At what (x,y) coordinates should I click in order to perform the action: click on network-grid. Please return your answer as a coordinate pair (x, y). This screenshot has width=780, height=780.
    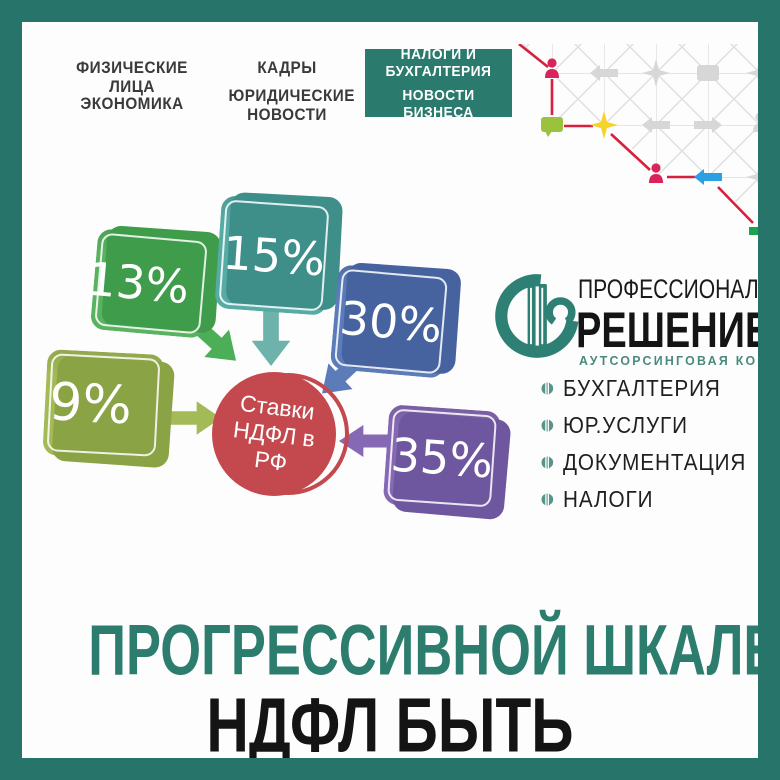
    Looking at the image, I should click on (640, 136).